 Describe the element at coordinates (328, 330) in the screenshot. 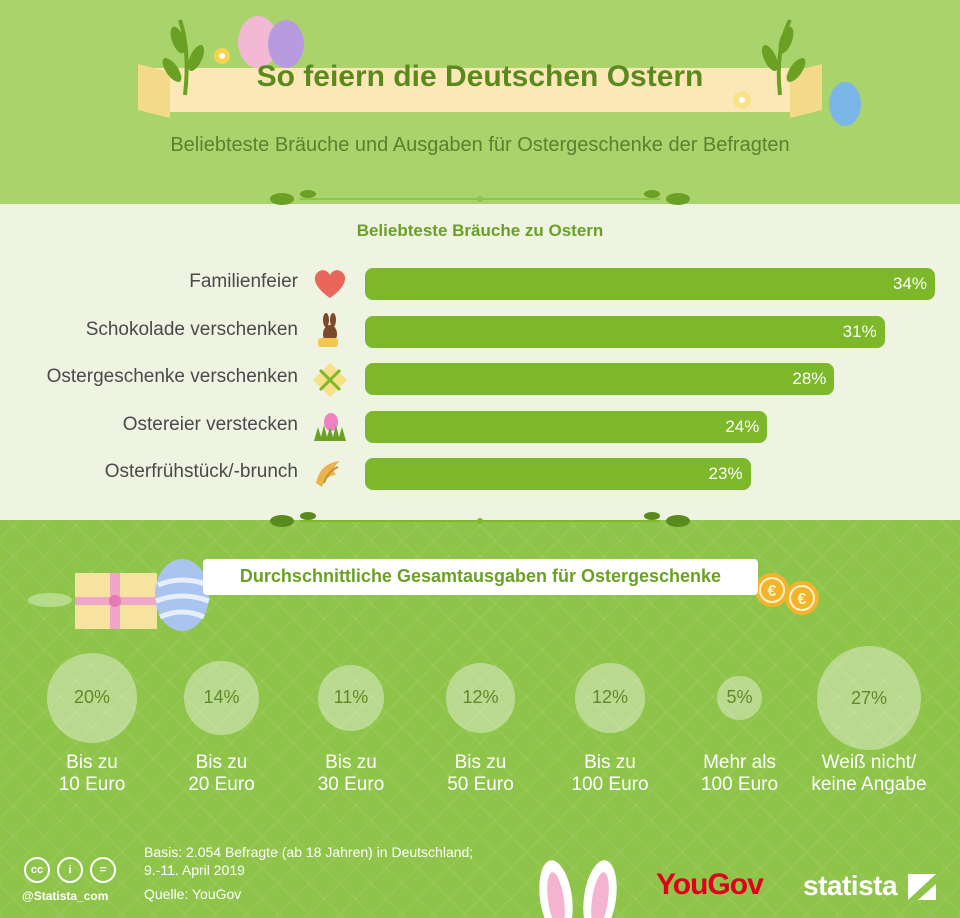

I see `chocolate-bunny-icon` at that location.